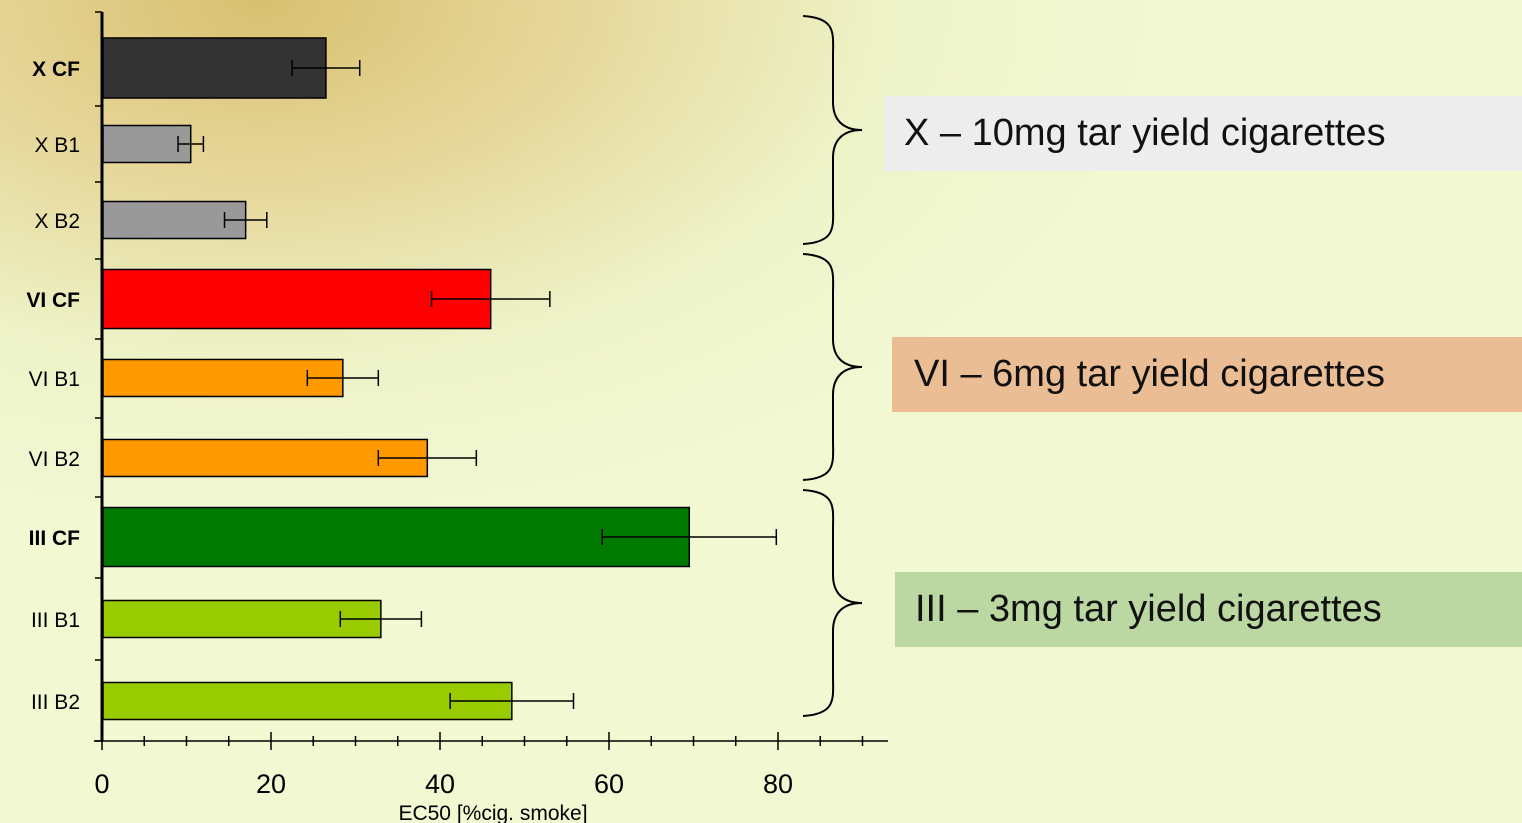 This screenshot has width=1522, height=823. I want to click on category-label: X B2, so click(57, 221).